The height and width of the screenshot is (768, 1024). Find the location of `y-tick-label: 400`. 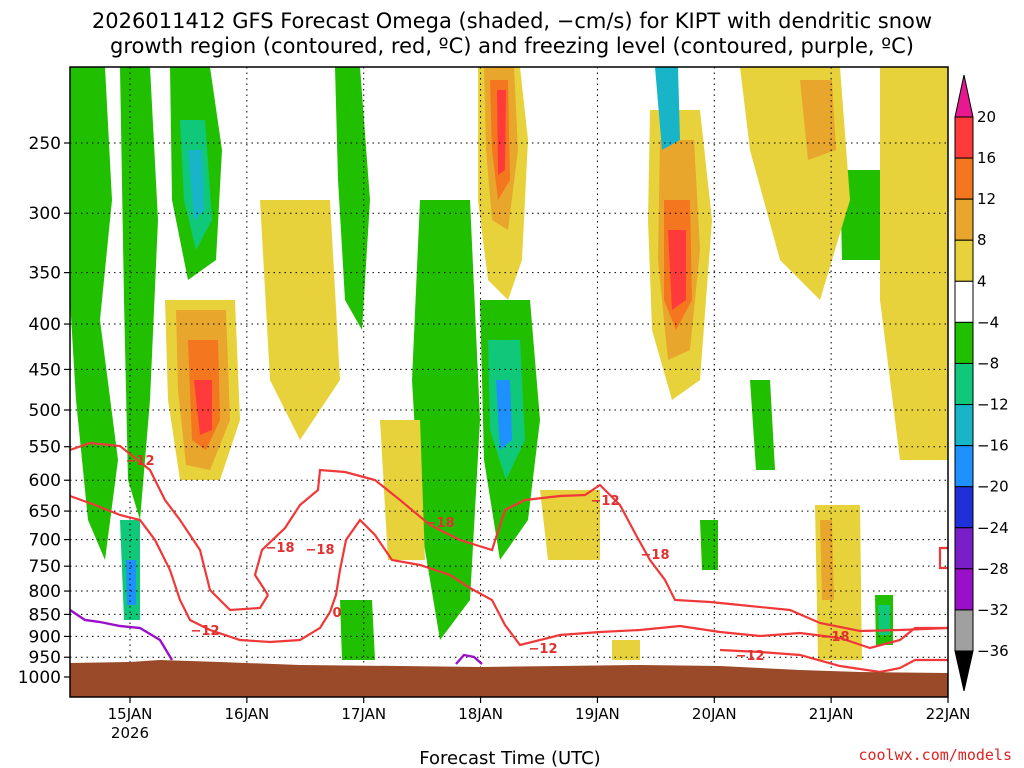

y-tick-label: 400 is located at coordinates (45, 325).